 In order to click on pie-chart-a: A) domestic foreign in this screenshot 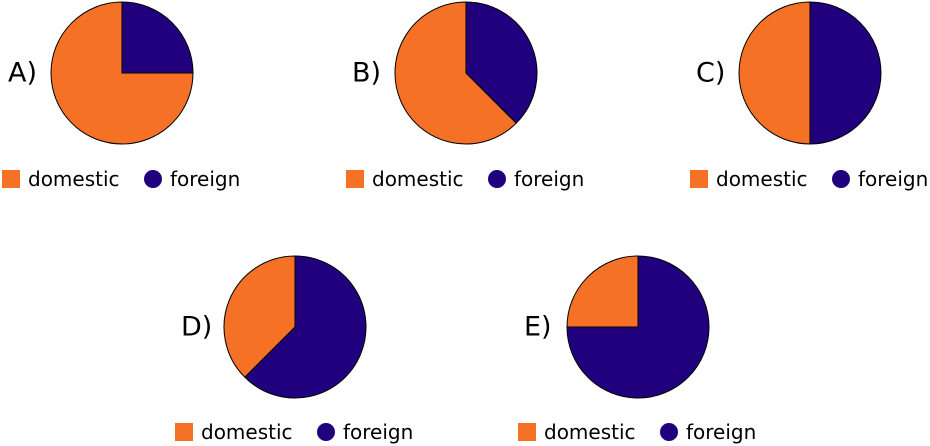, I will do `click(121, 96)`.